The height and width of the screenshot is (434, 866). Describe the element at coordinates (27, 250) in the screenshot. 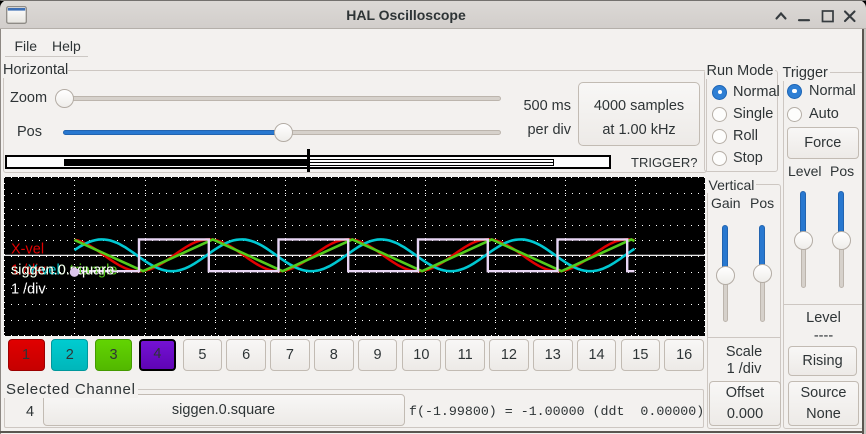

I see `svg-text: X-vel` at that location.